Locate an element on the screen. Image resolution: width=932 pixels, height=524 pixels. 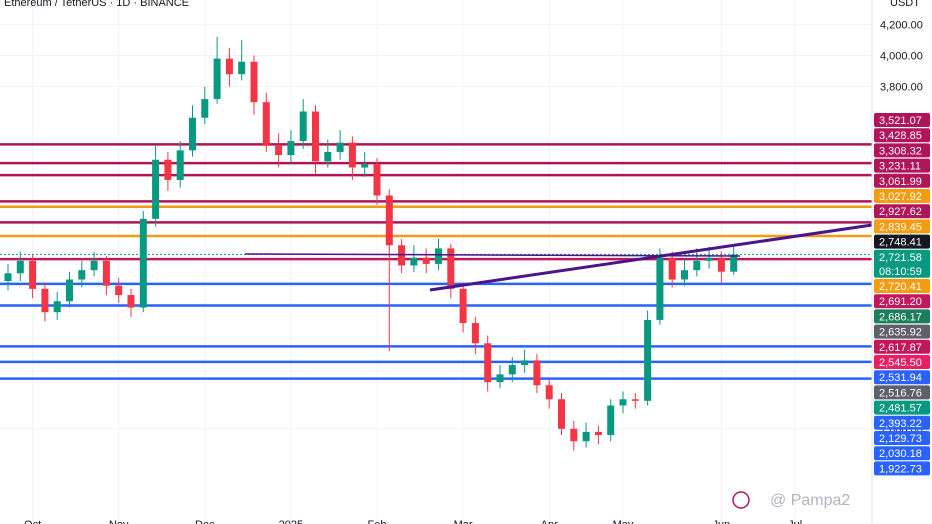
x-tick-label: Oct is located at coordinates (32, 521).